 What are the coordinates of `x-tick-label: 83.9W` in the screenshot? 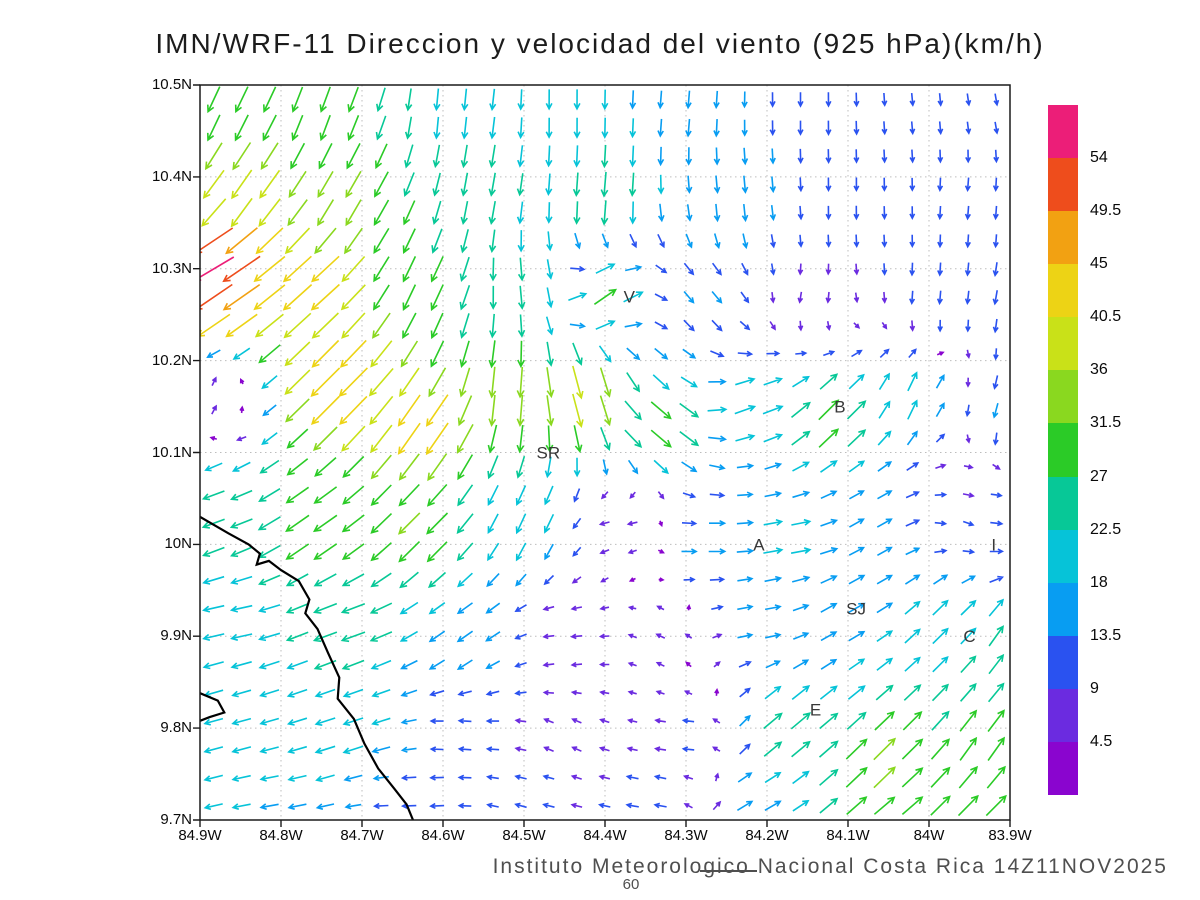 It's located at (1010, 835).